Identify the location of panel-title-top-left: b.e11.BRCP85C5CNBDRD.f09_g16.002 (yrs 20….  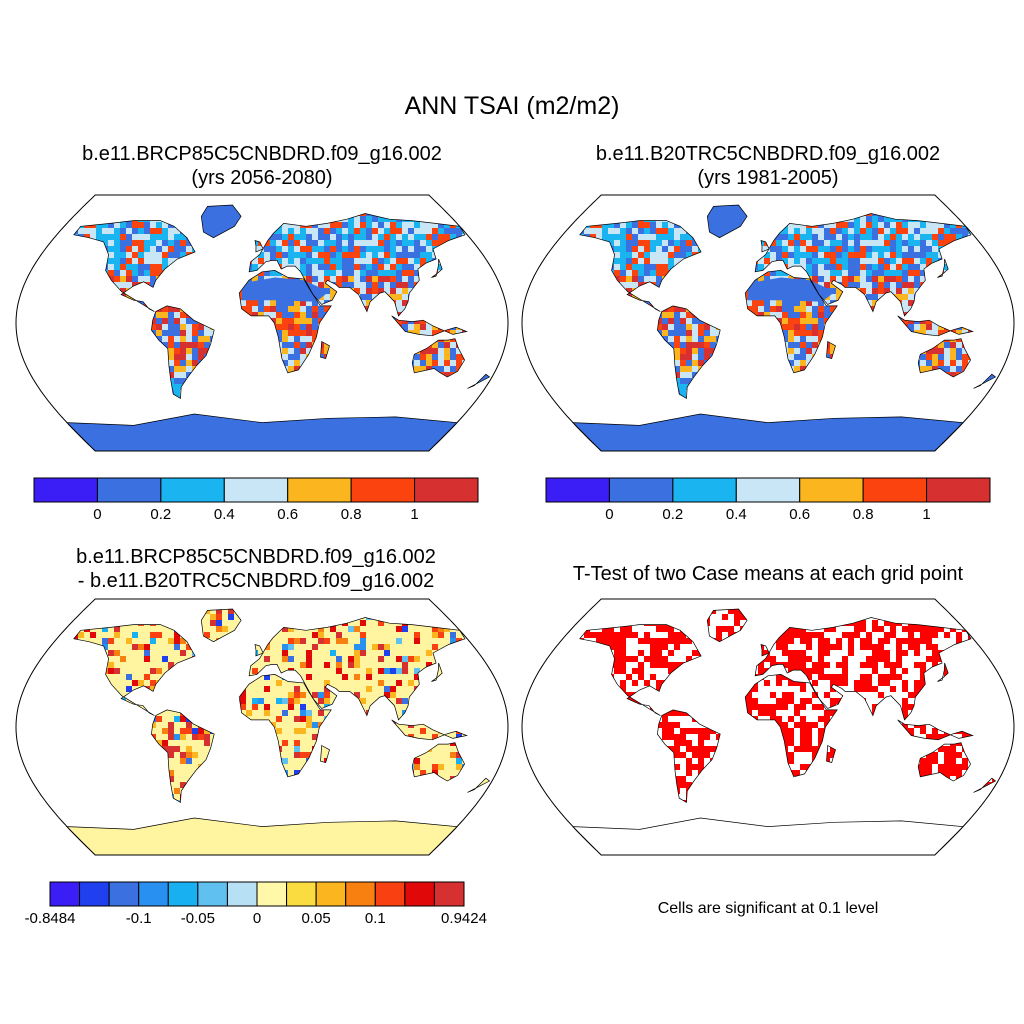
(262, 166).